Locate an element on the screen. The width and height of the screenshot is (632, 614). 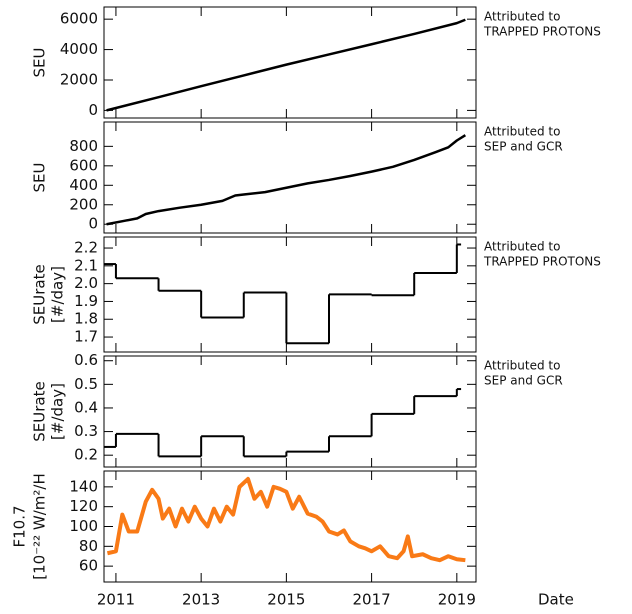
x-tick-label: 2011 is located at coordinates (116, 600).